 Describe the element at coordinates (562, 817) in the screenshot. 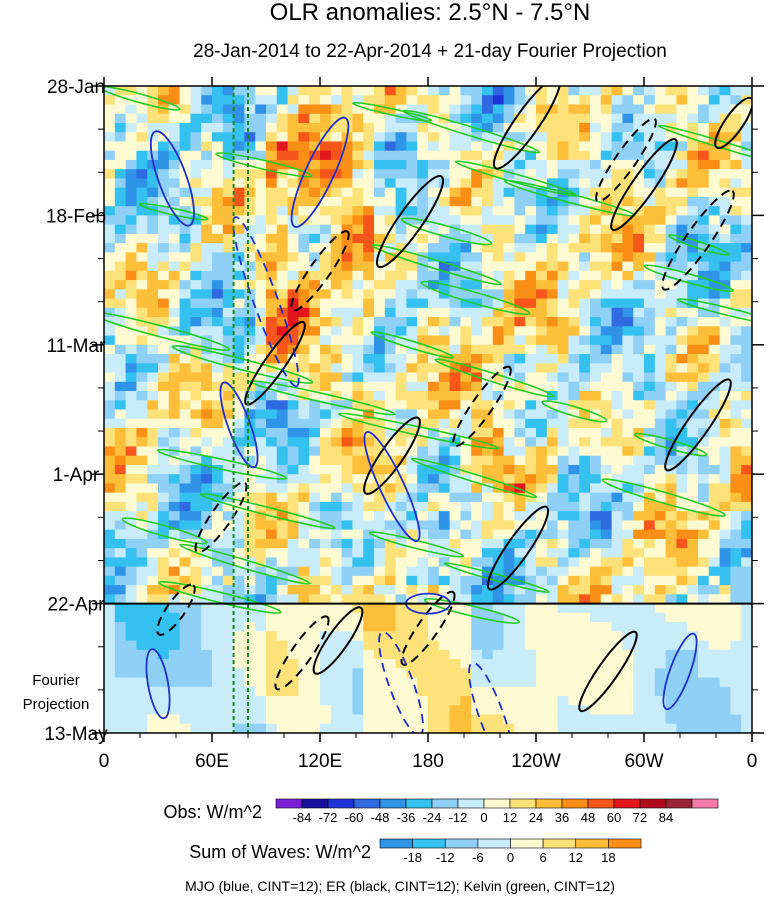

I see `colorbar-tick-label: 36` at that location.